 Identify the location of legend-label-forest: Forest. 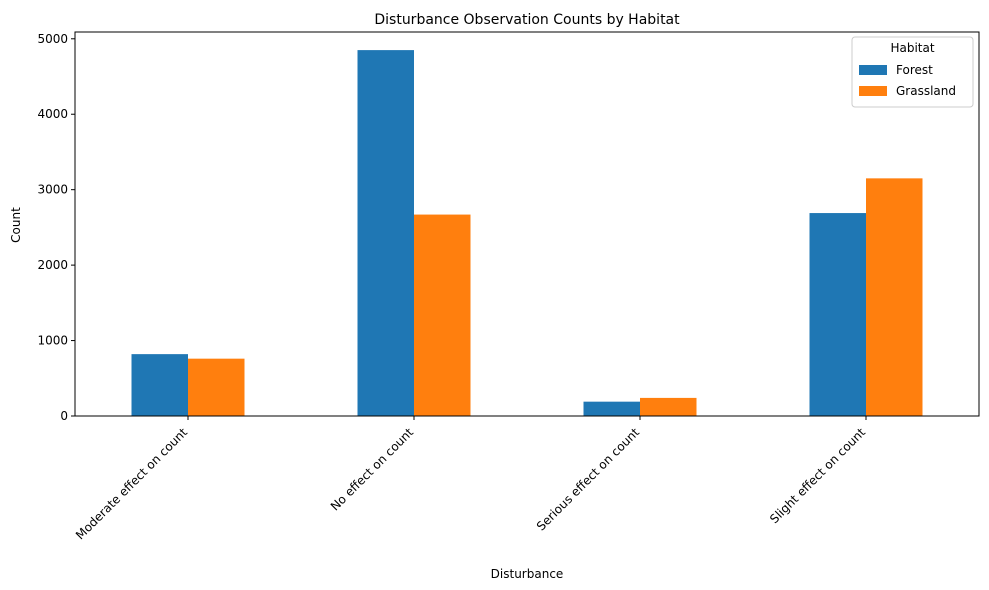
(914, 70).